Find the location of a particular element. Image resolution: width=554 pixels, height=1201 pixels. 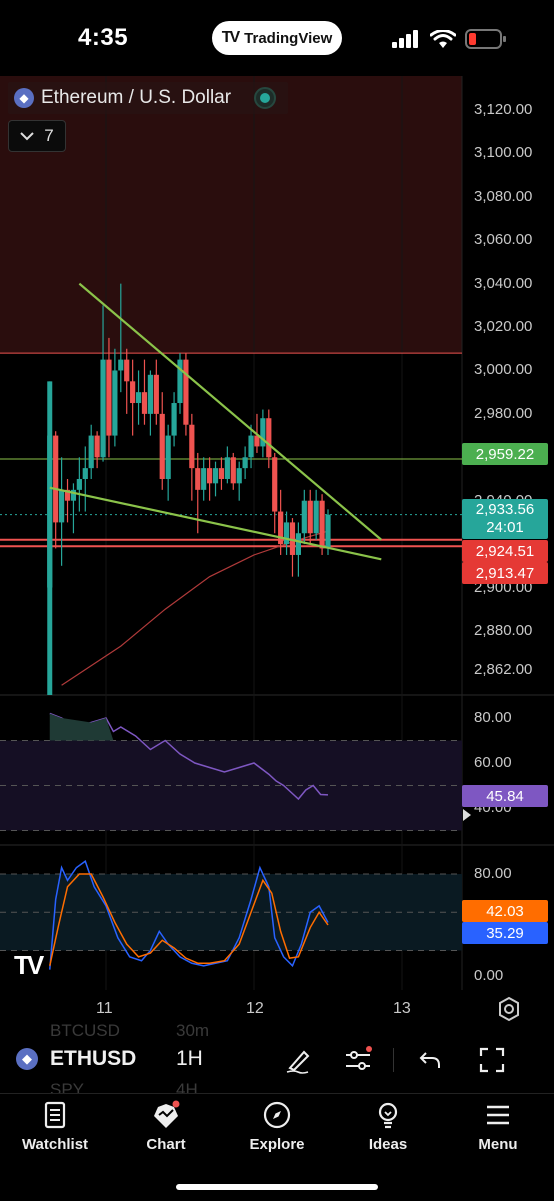

rsi-tick: 60.00 is located at coordinates (493, 762).